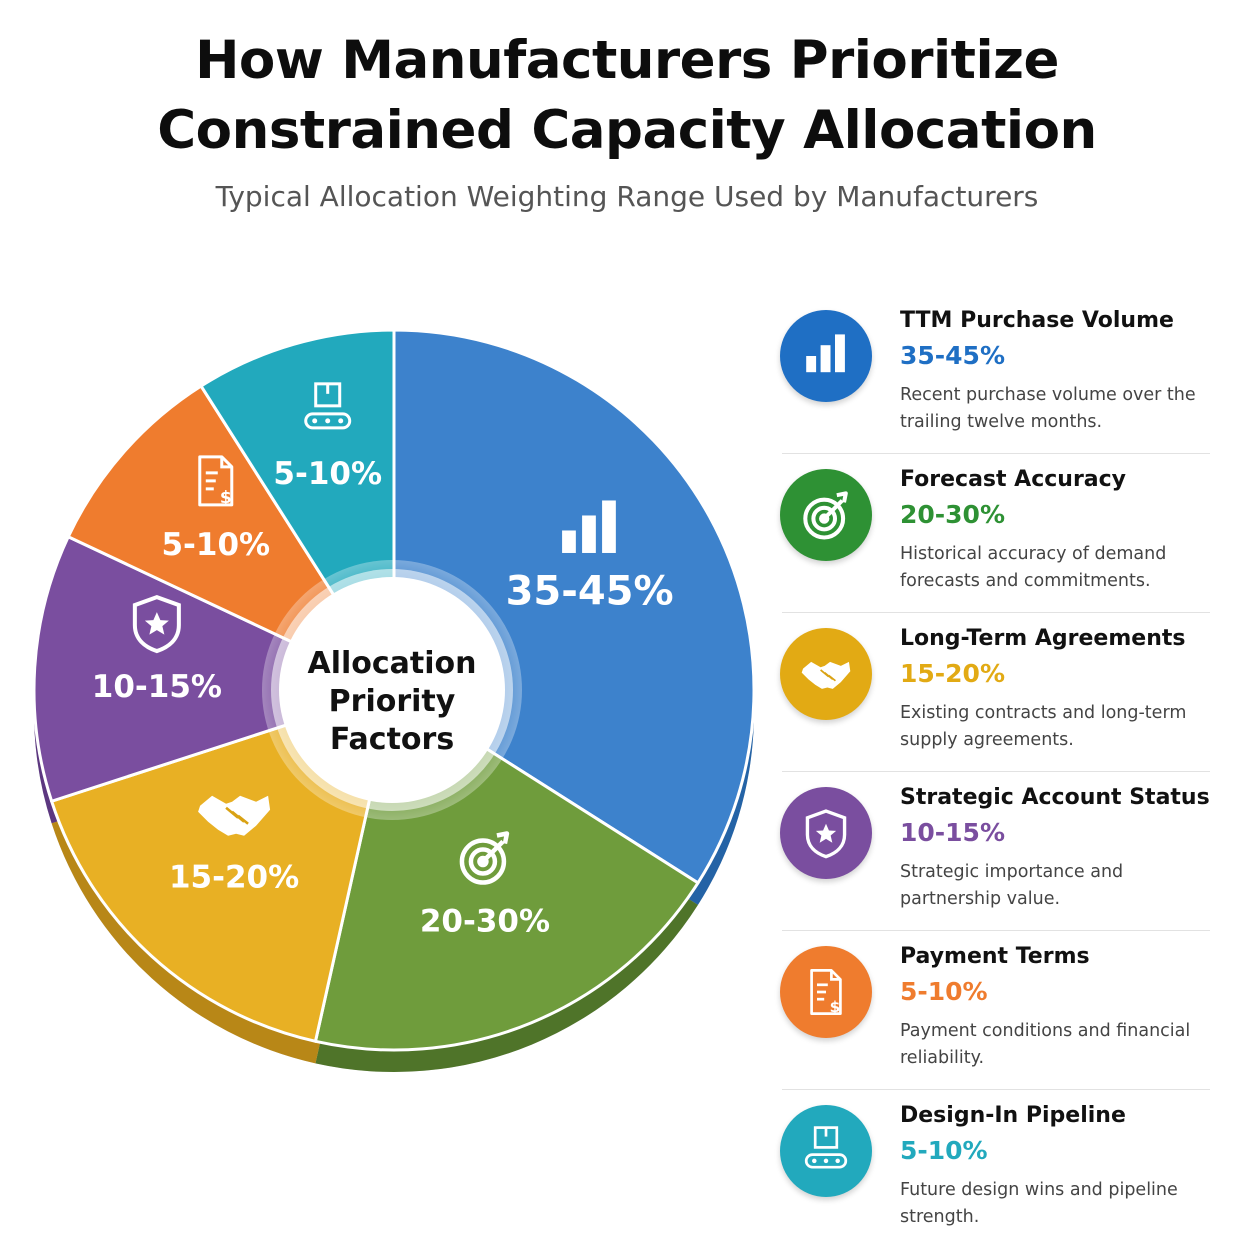 The image size is (1254, 1254). What do you see at coordinates (1013, 1115) in the screenshot?
I see `legend-title: Design-In Pipeline` at bounding box center [1013, 1115].